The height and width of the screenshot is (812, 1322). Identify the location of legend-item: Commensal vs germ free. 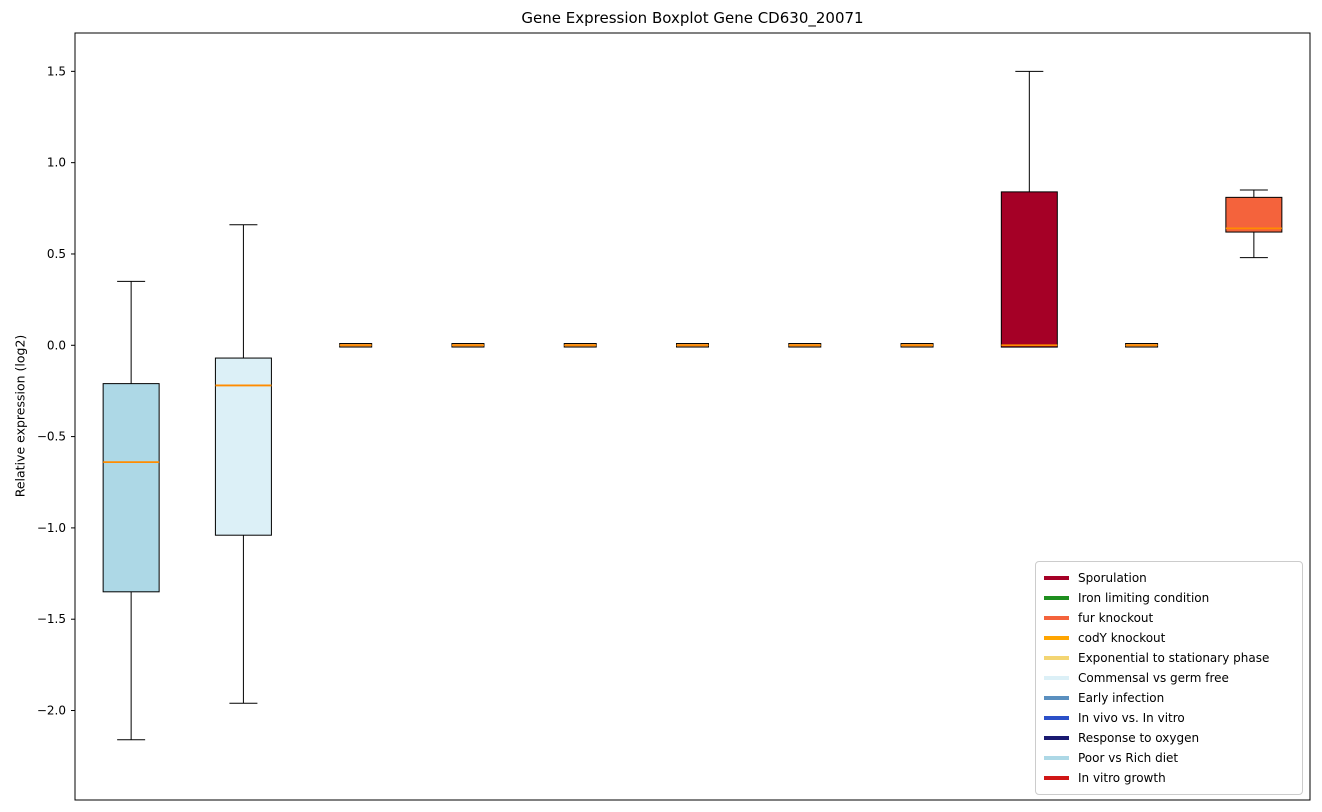
(1169, 678).